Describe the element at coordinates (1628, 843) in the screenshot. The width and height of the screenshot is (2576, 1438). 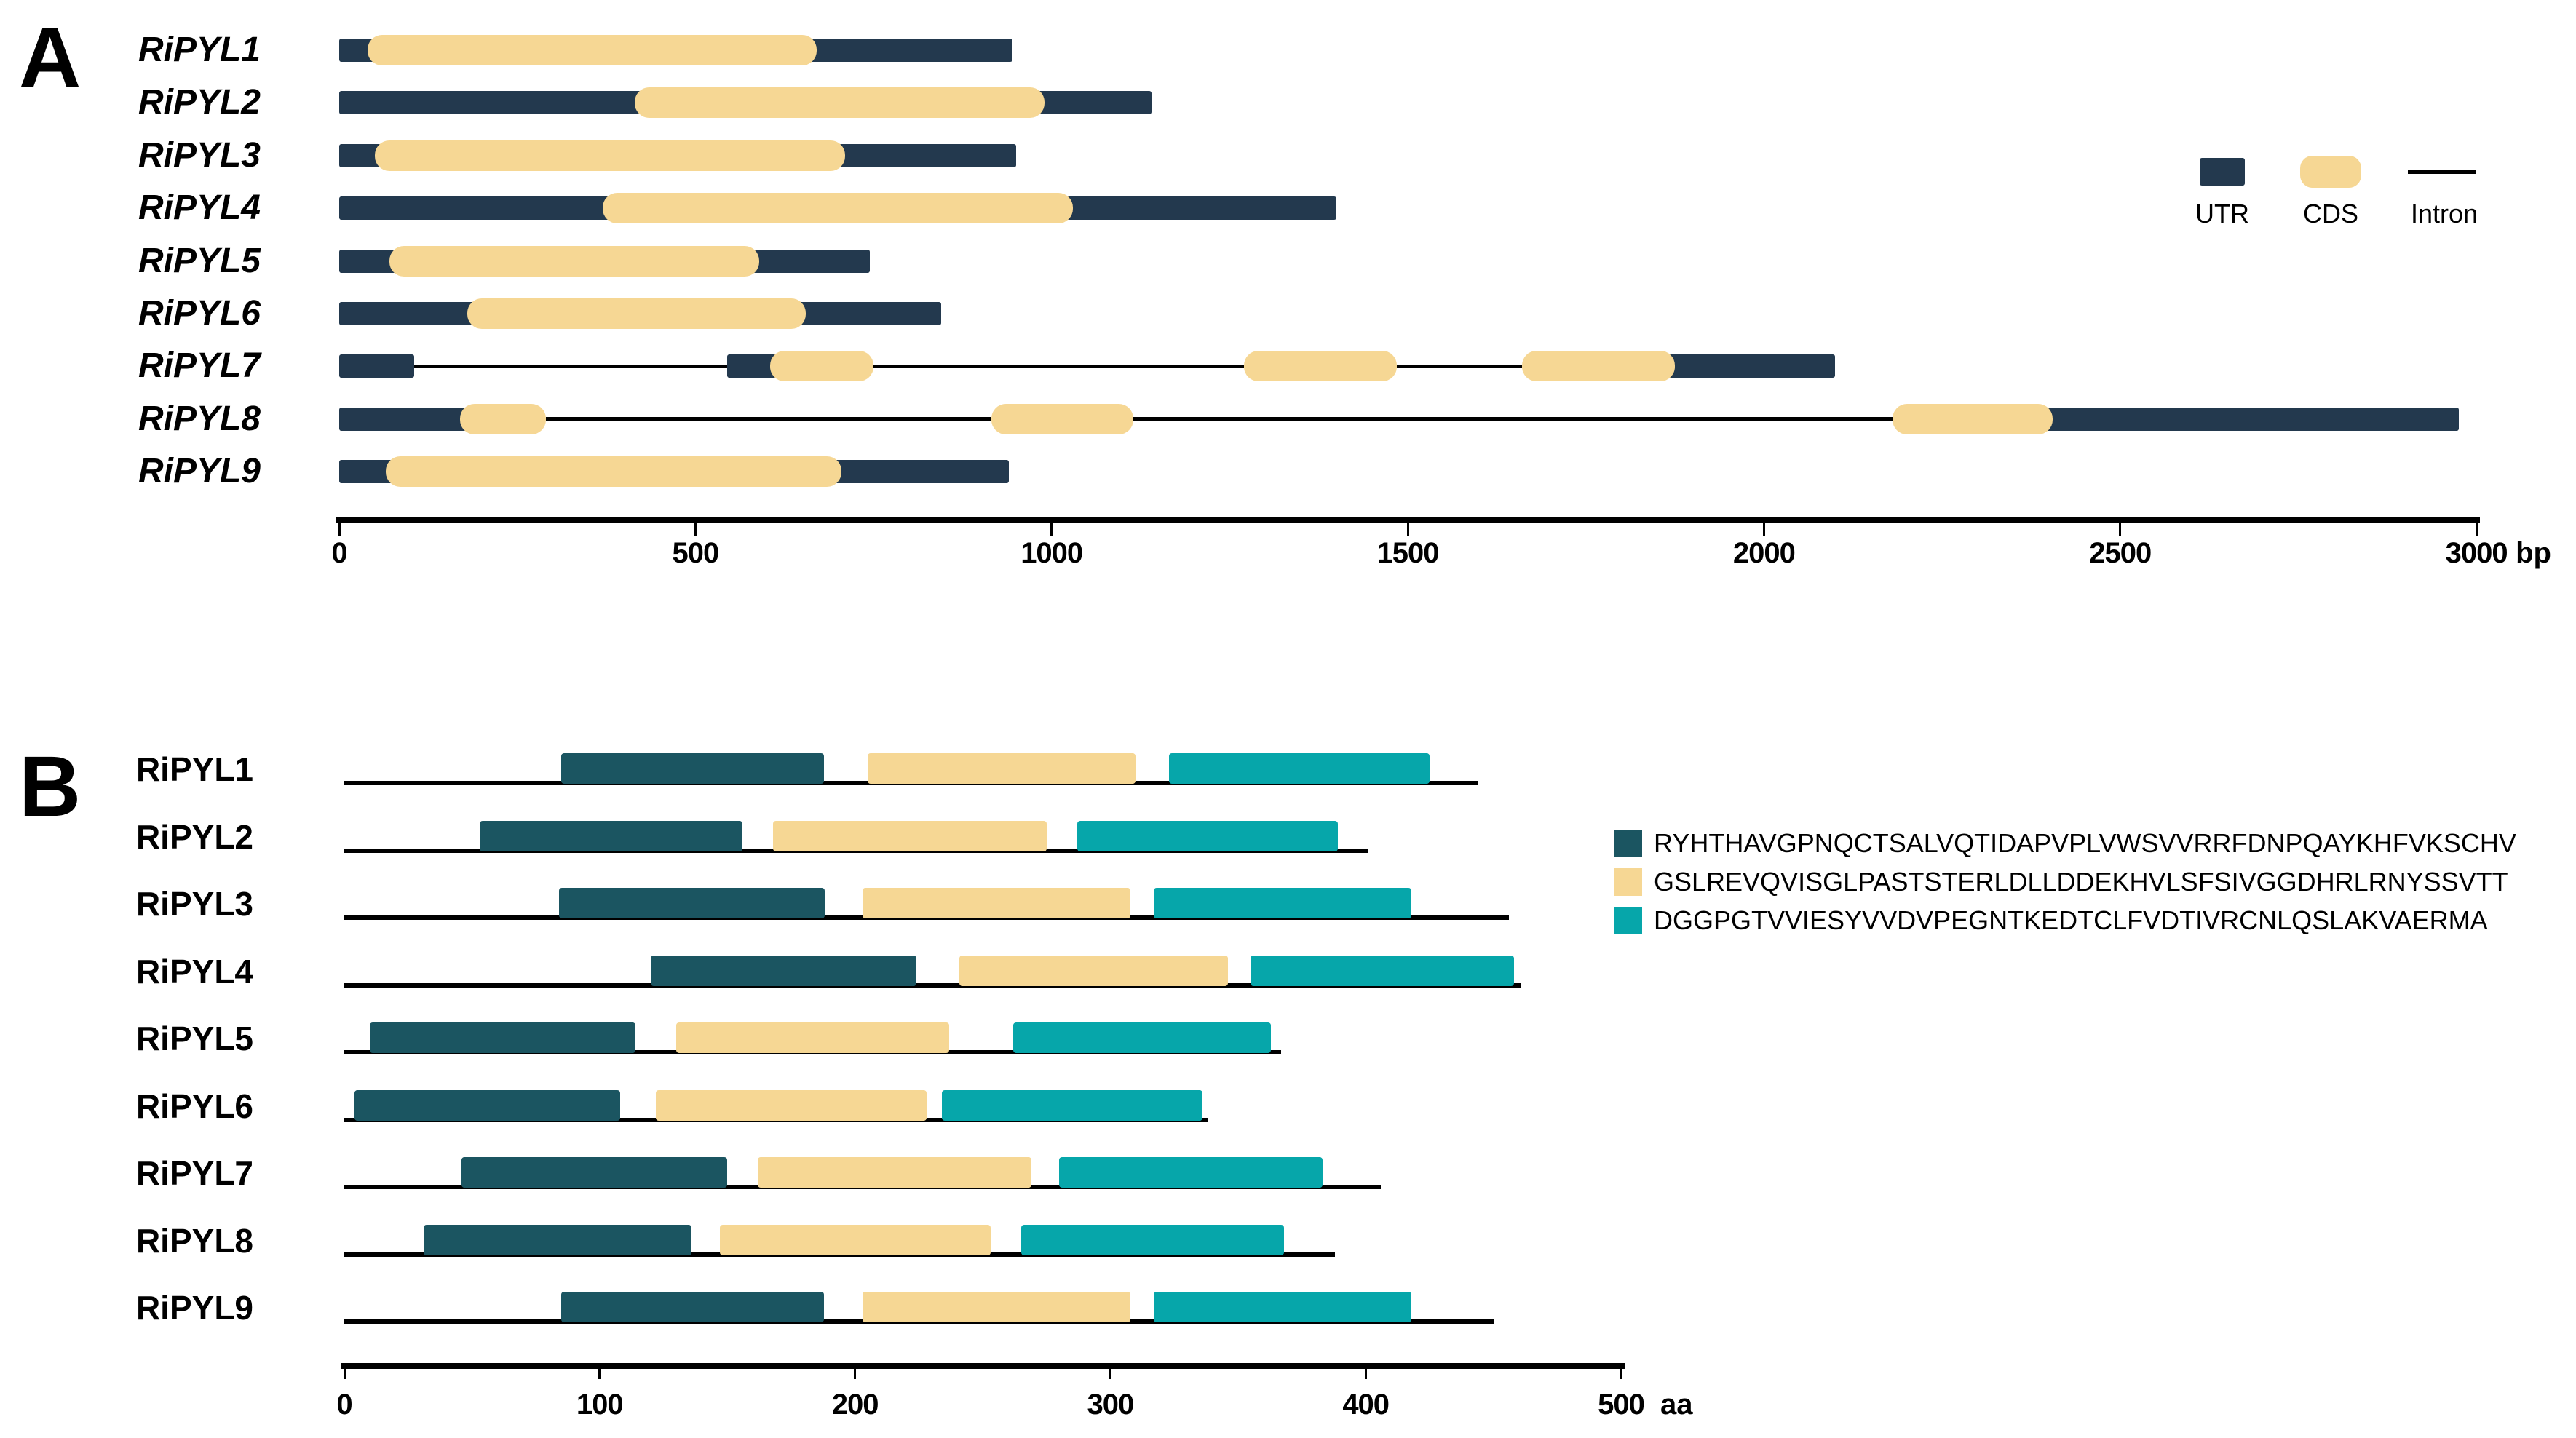
I see `motif1-legend-swatch` at that location.